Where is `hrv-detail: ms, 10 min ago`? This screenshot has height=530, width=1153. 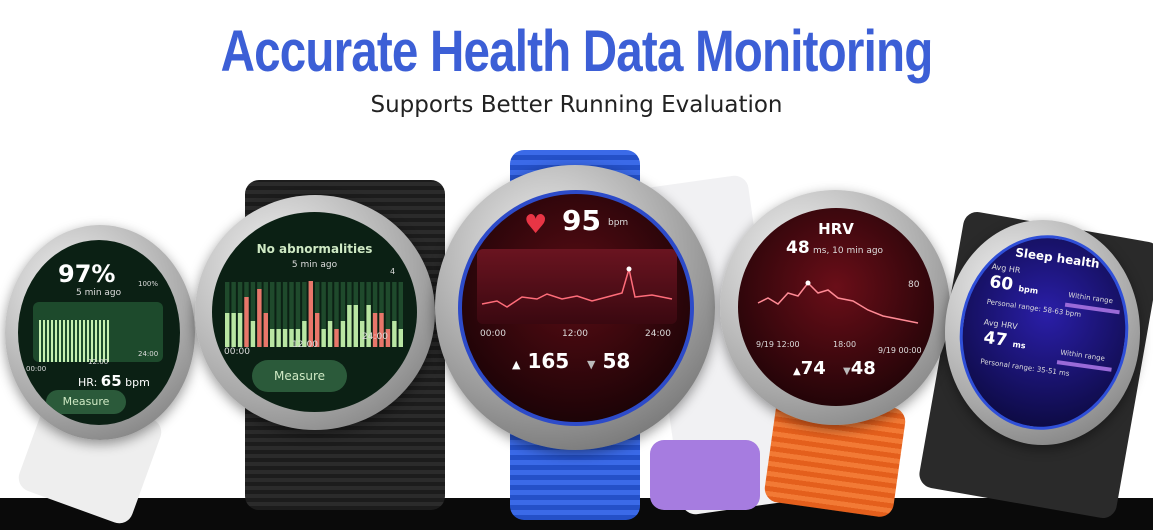
hrv-detail: ms, 10 min ago is located at coordinates (848, 251).